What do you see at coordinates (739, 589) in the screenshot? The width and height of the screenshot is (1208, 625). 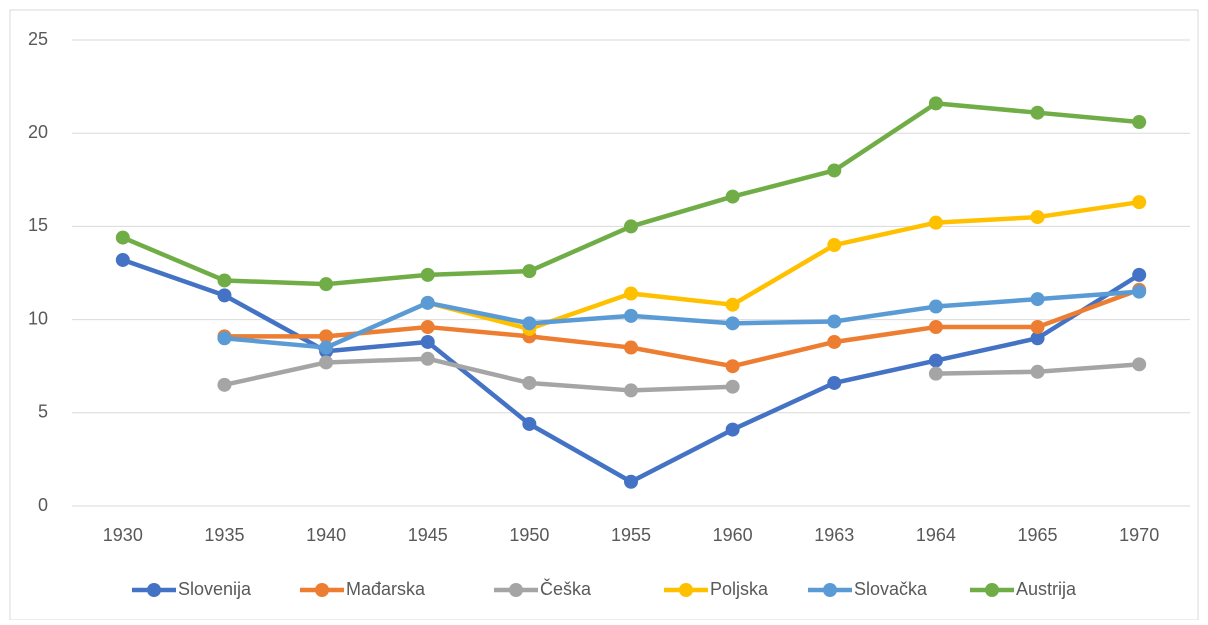 I see `legend-label: Poljska` at bounding box center [739, 589].